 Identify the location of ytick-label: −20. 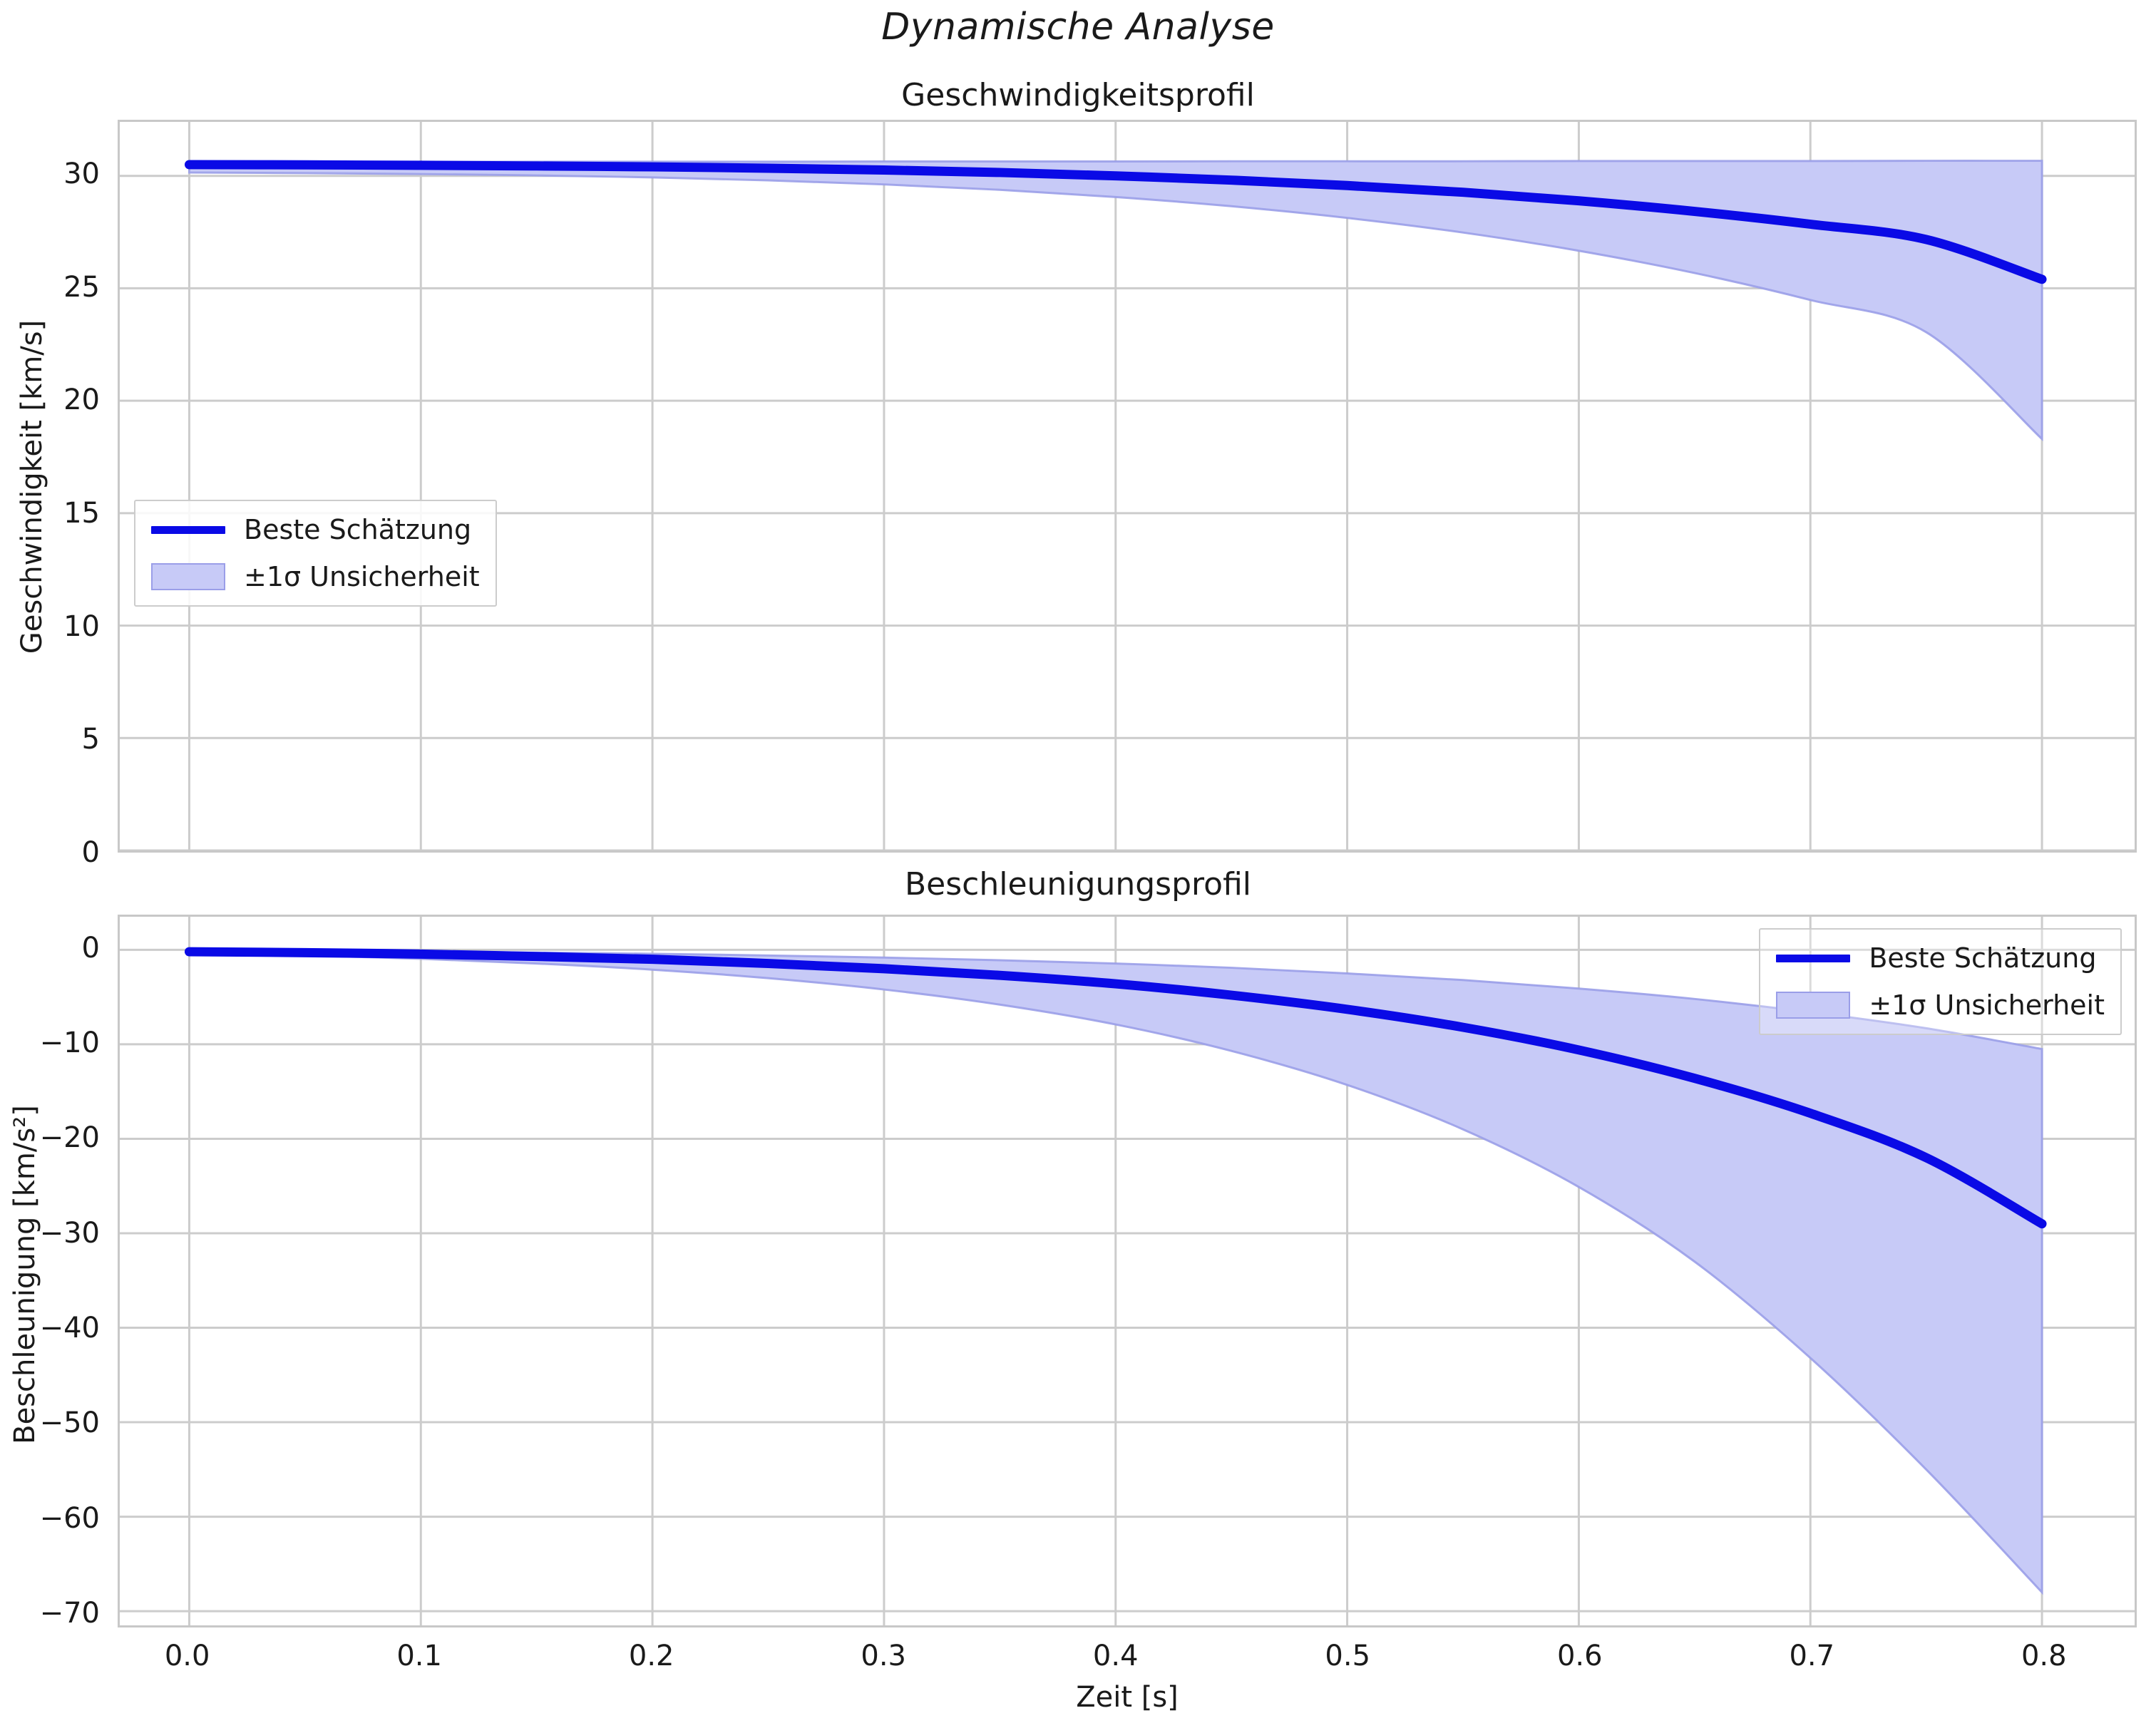
(69, 1138).